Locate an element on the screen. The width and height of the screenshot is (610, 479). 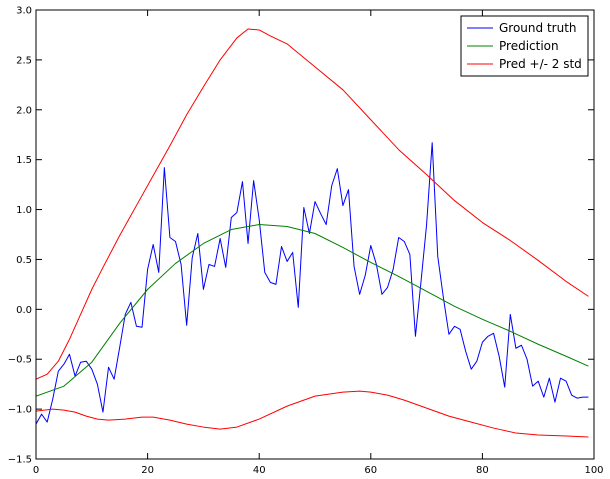
y-tick-label: 0.5 is located at coordinates (24, 260).